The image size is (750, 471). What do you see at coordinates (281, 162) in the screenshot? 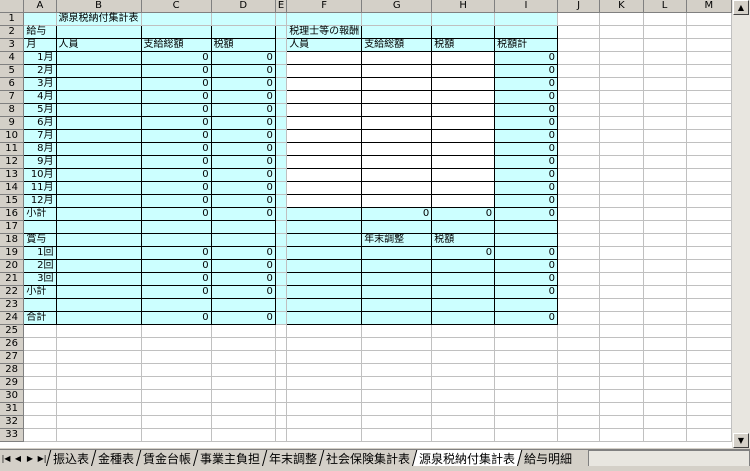
I see `cell-E12` at bounding box center [281, 162].